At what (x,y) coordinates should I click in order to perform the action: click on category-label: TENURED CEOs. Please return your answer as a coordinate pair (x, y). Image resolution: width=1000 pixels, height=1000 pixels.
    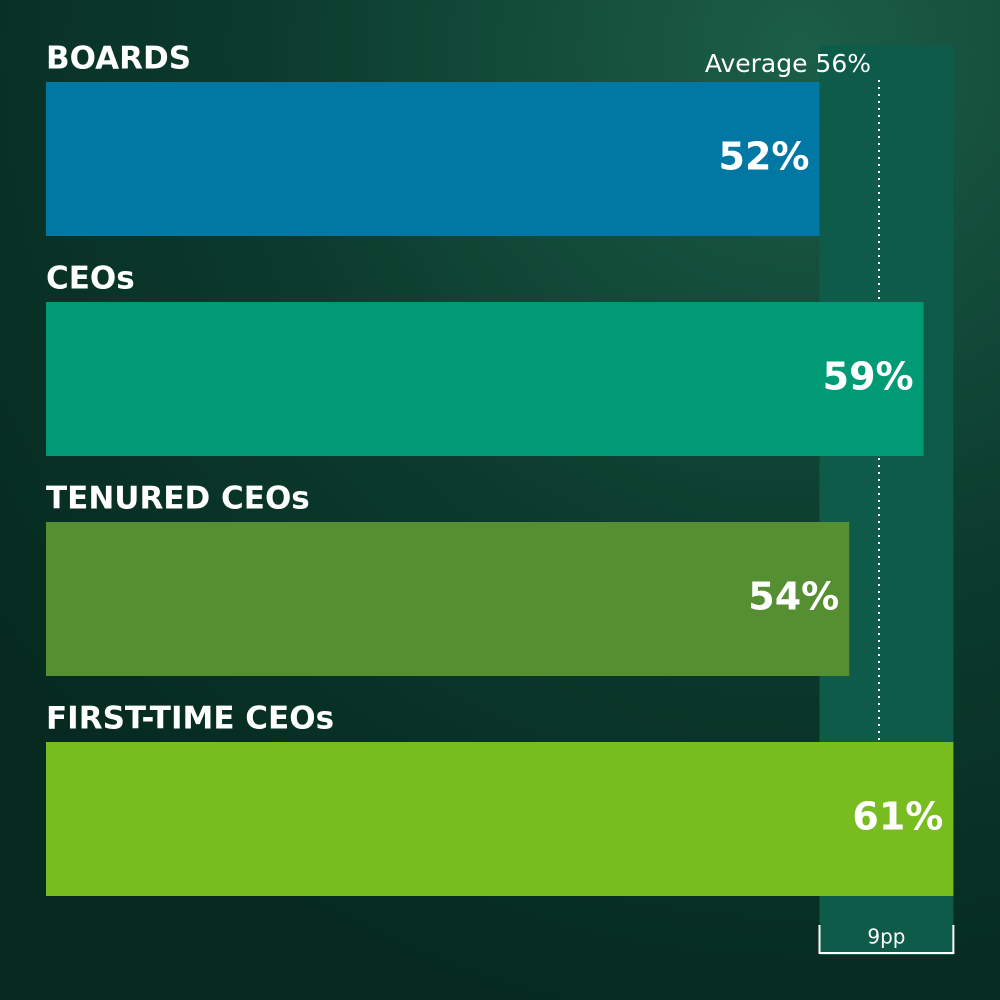
    Looking at the image, I should click on (178, 499).